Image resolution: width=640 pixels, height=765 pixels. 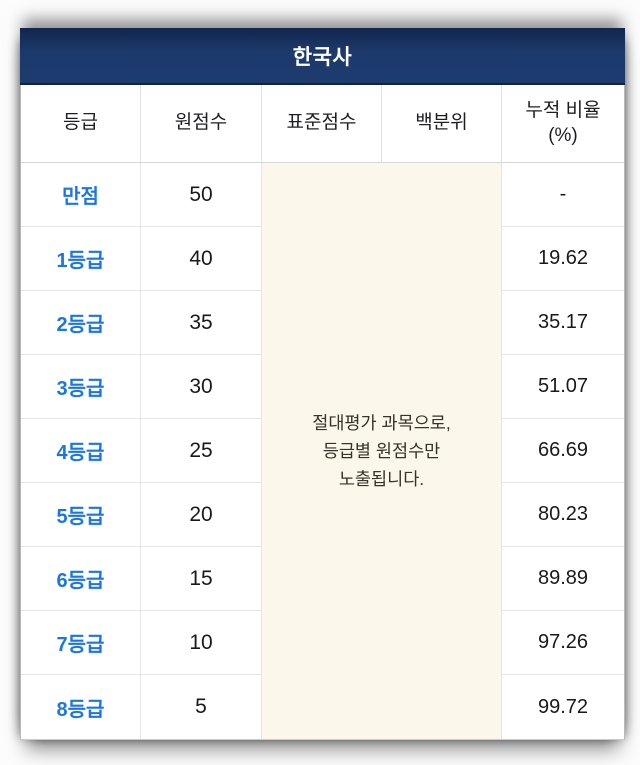 I want to click on grade-cell: 1등급, so click(x=81, y=259).